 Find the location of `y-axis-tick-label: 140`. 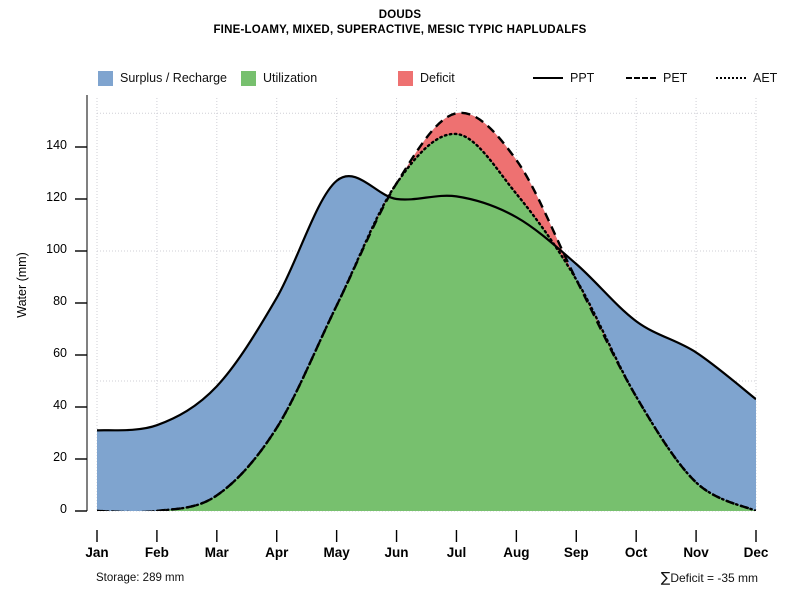

y-axis-tick-label: 140 is located at coordinates (56, 145).